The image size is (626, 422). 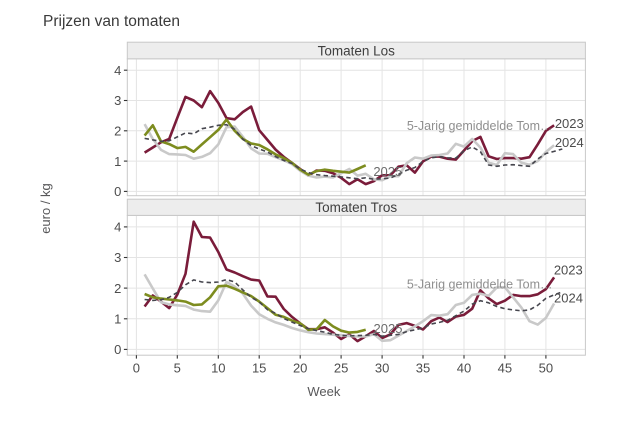 I want to click on svg-text: 5, so click(x=177, y=367).